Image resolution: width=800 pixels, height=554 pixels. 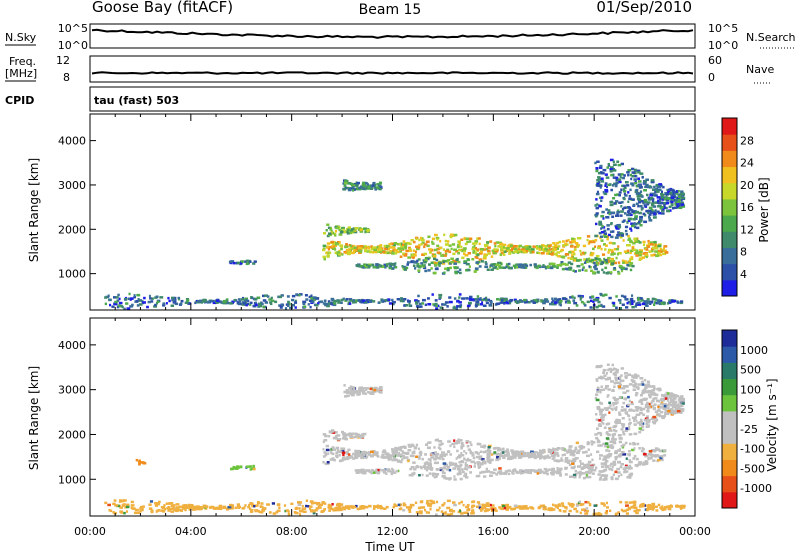 I want to click on colorbar-segment, so click(x=729, y=451).